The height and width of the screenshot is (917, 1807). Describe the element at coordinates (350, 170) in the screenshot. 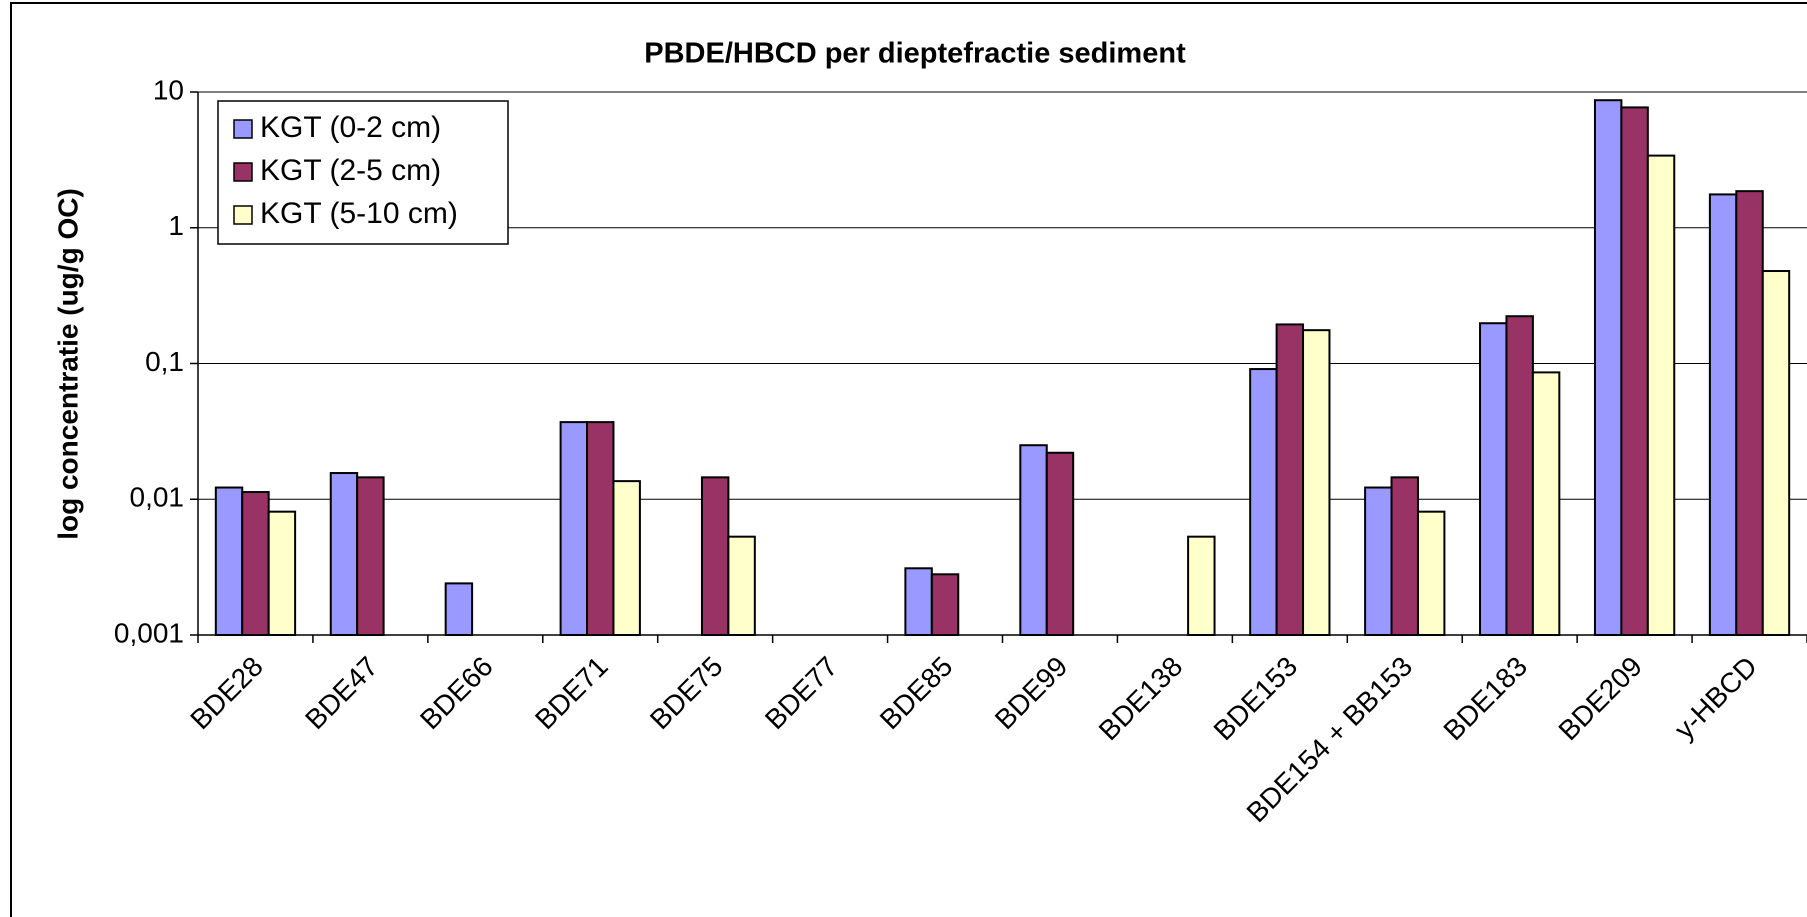

I see `legend-label: KGT (2-5 cm)` at that location.